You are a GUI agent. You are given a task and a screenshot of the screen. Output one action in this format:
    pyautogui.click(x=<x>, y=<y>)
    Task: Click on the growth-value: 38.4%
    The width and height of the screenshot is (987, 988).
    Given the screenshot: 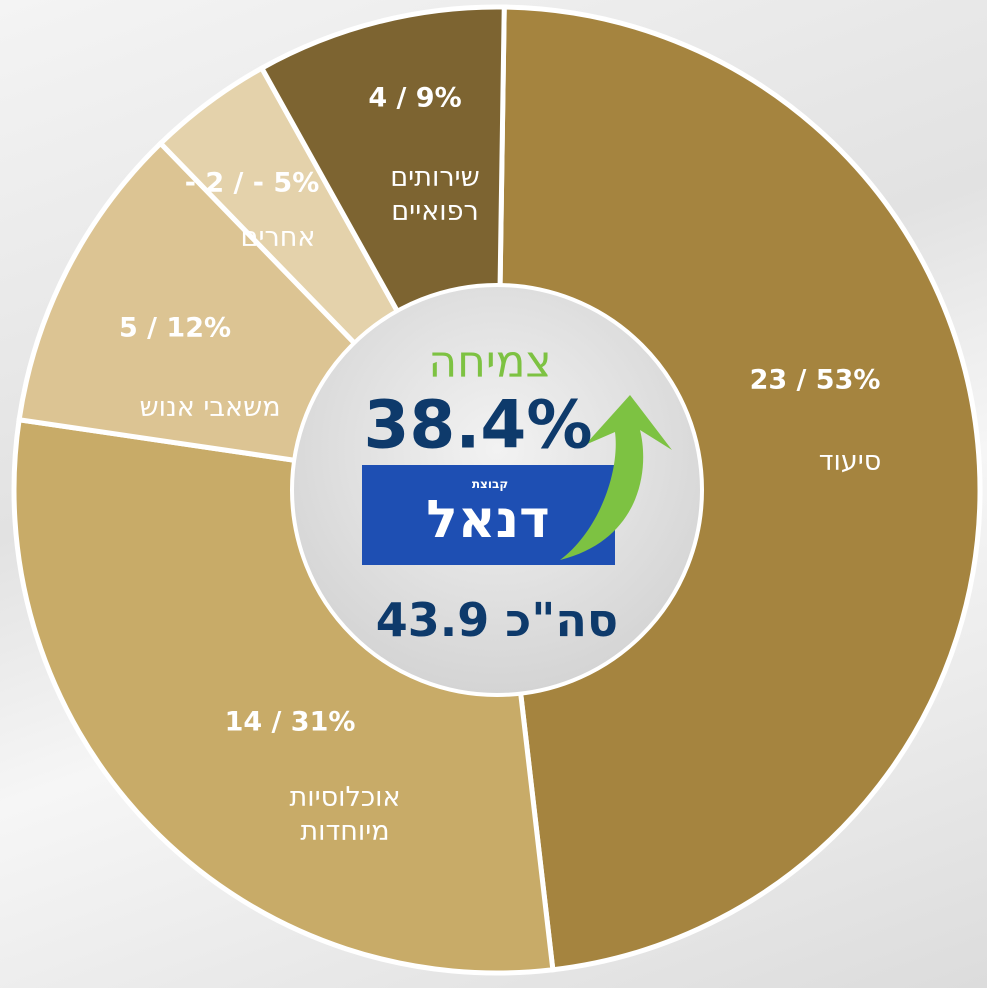 What is the action you would take?
    pyautogui.click(x=478, y=425)
    